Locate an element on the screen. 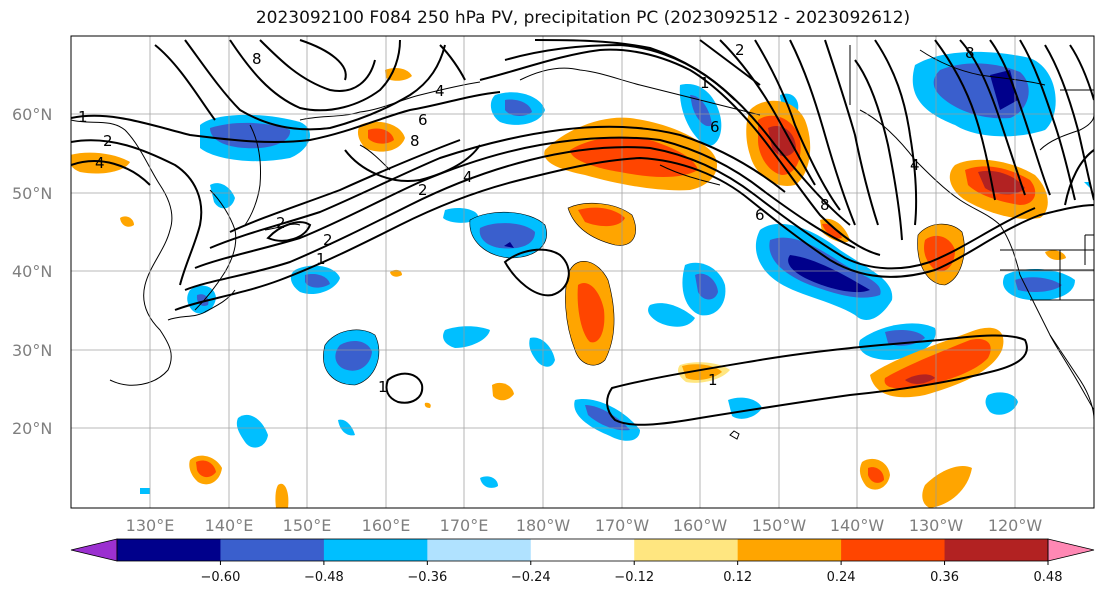 The image size is (1105, 601). colorbar-extend-min is located at coordinates (94, 550).